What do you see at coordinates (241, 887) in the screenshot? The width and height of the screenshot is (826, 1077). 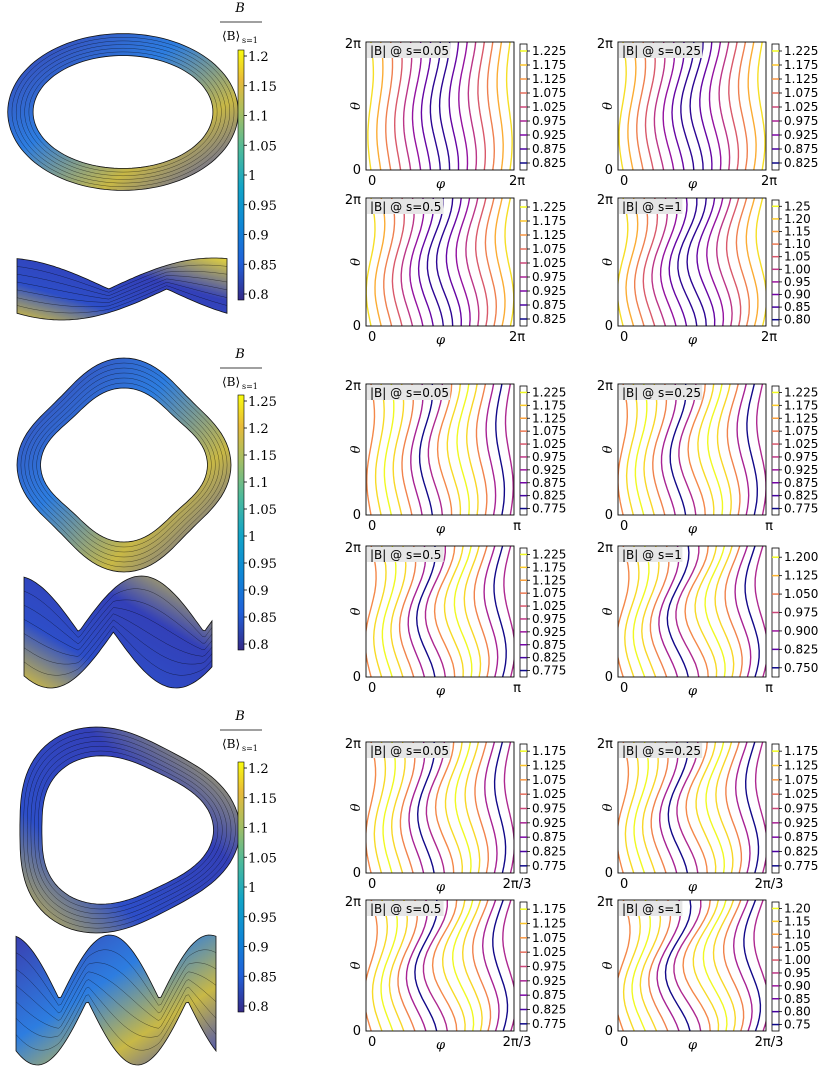 I see `colorbar-gradient` at bounding box center [241, 887].